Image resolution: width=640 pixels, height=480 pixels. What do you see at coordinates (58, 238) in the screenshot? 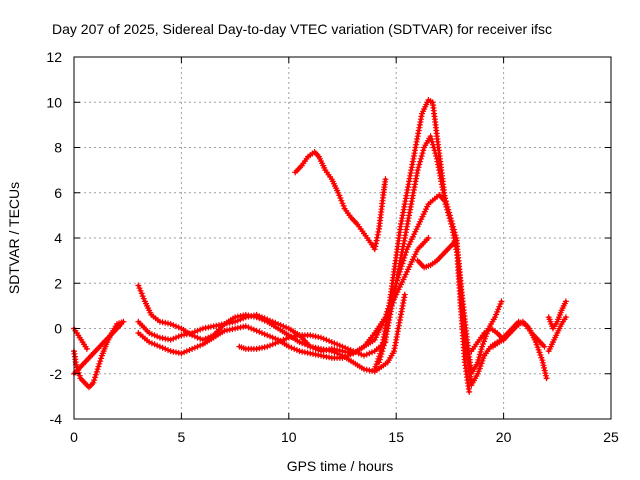
I see `y-tick-label: 4` at bounding box center [58, 238].